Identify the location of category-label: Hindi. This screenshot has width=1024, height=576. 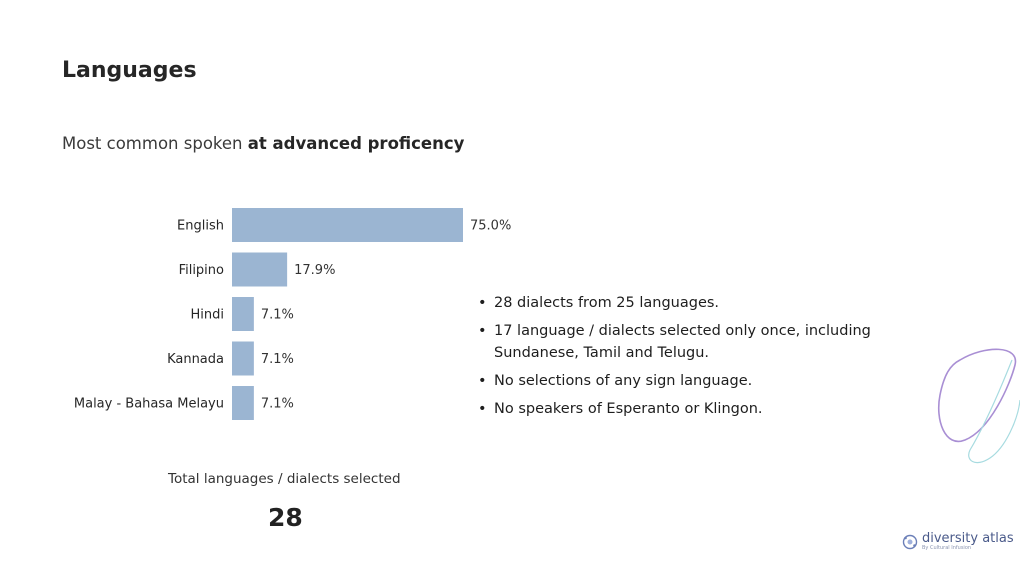
(208, 315).